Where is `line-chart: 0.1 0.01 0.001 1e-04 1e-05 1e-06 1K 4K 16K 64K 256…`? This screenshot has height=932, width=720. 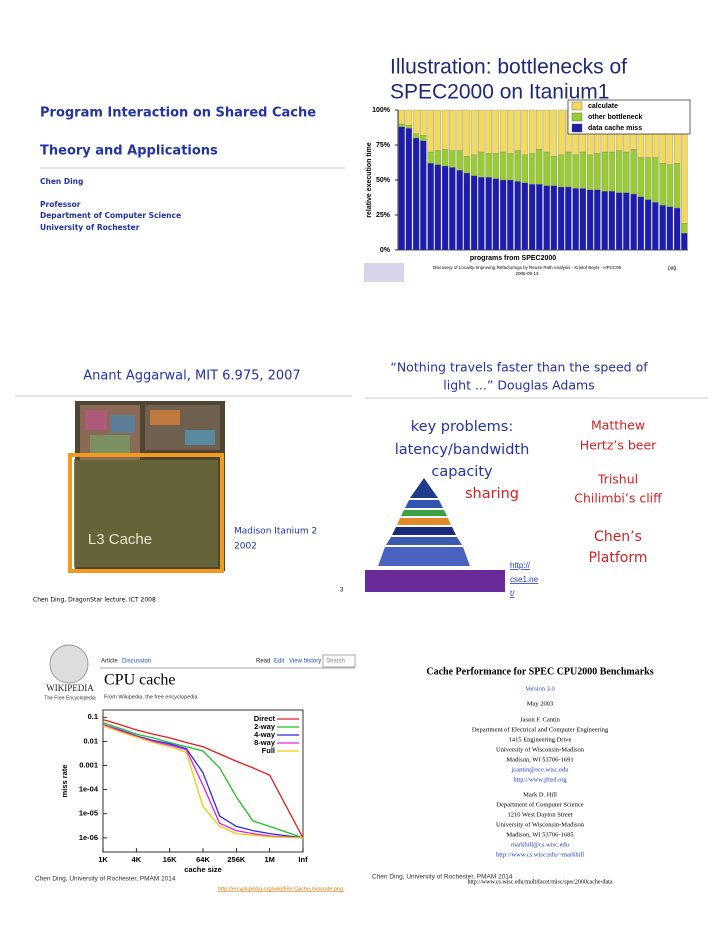 line-chart: 0.1 0.01 0.001 1e-04 1e-05 1e-06 1K 4K 16K 64K 256… is located at coordinates (184, 791).